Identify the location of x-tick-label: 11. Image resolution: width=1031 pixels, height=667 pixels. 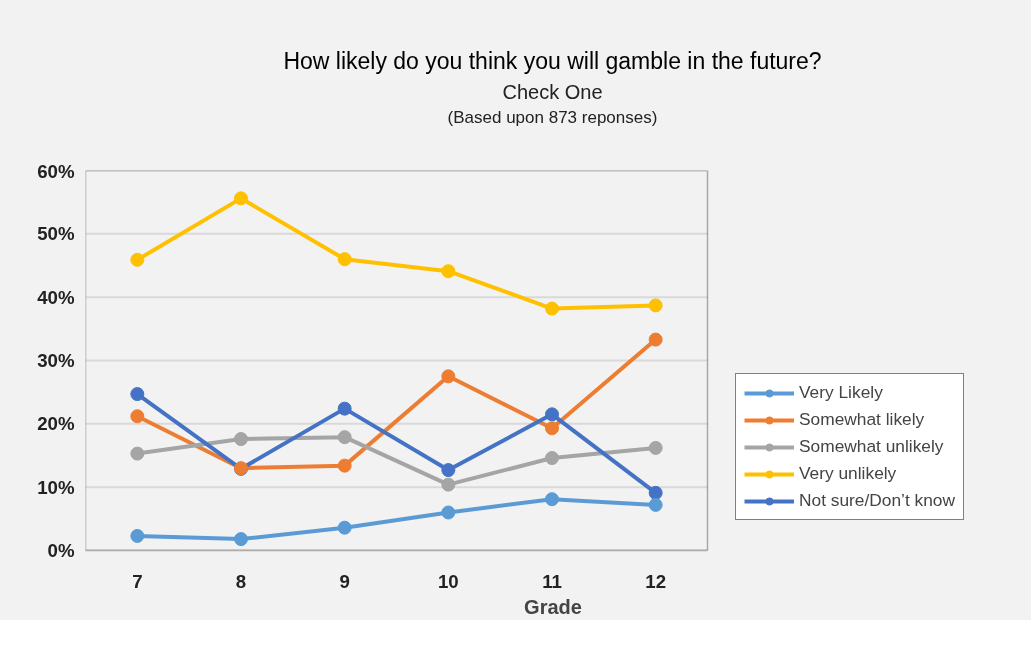
(552, 581).